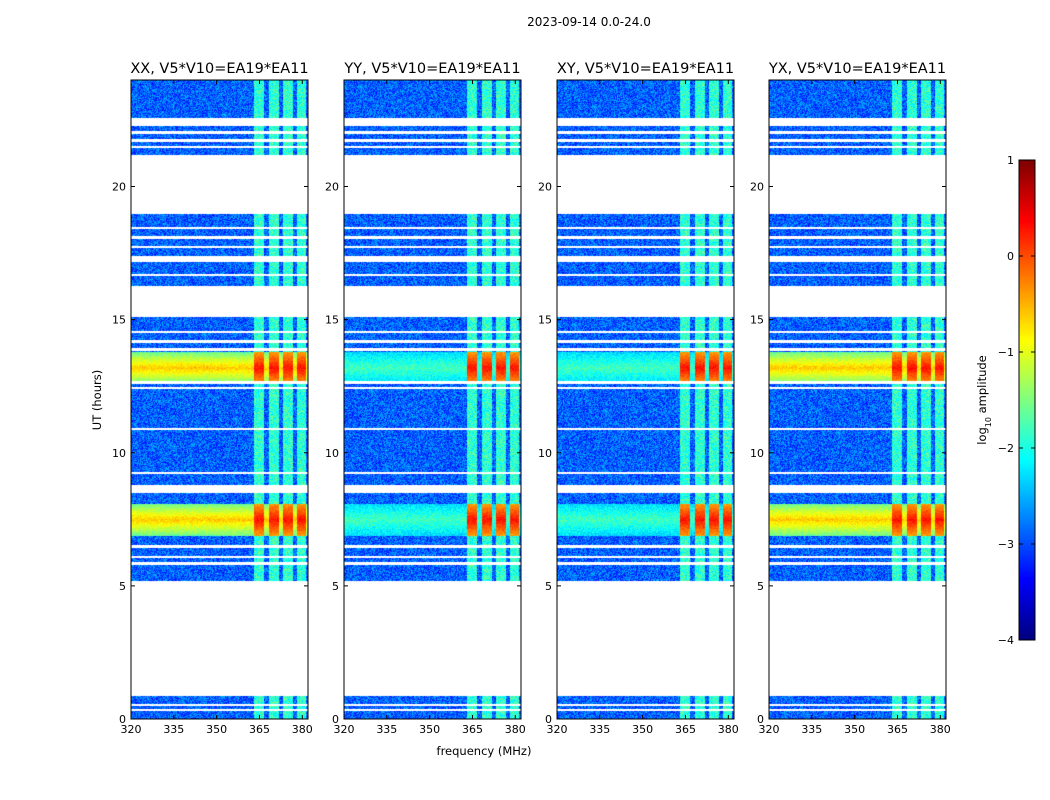 This screenshot has height=800, width=1050. I want to click on x-tick-label-1-3: 365, so click(472, 729).